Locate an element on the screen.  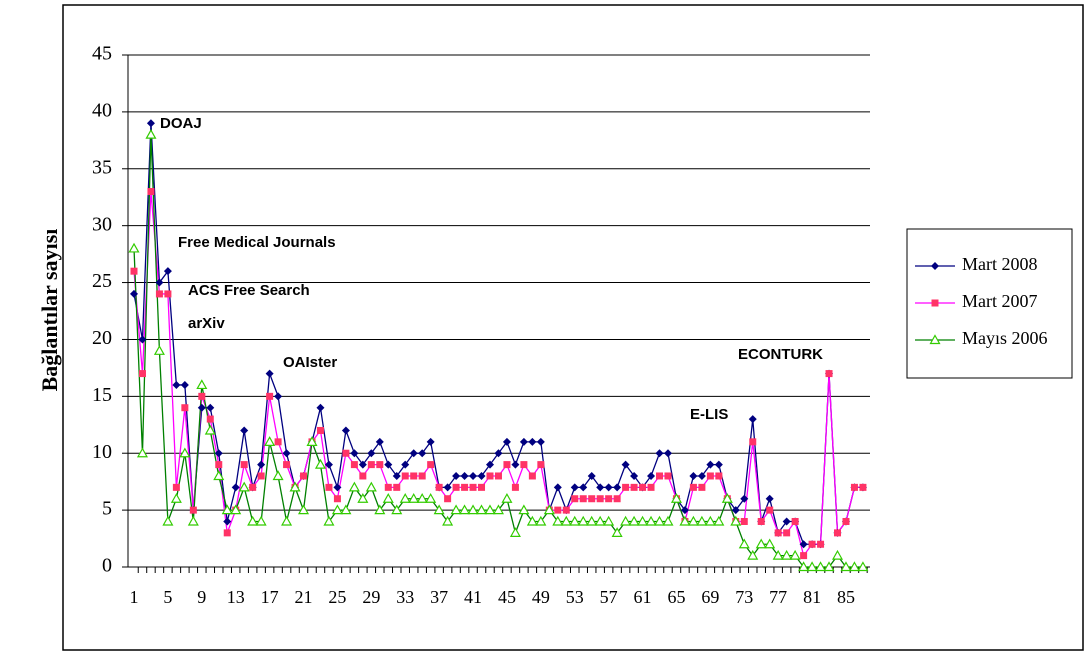
x-tick-label: 49 is located at coordinates (541, 597).